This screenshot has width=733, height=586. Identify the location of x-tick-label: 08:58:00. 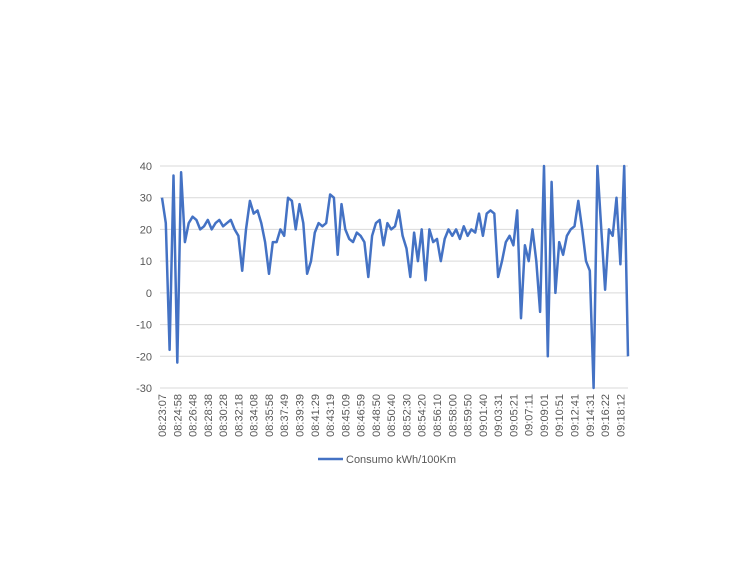
(453, 415).